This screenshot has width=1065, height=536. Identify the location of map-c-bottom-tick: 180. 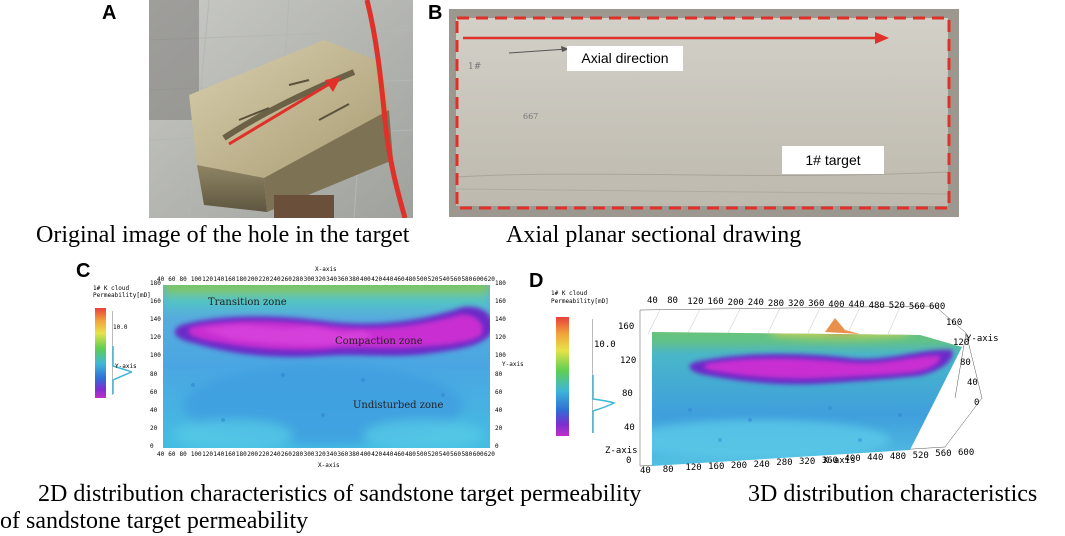
(241, 454).